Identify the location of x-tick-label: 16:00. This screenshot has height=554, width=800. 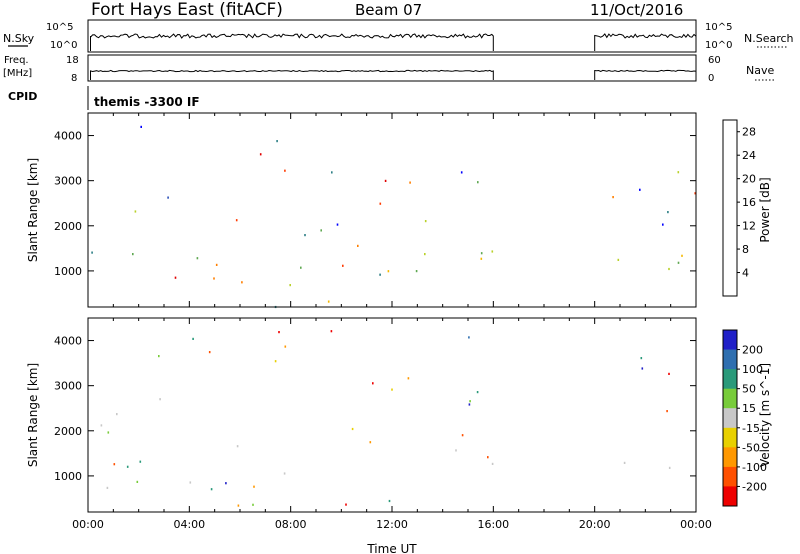
(493, 524).